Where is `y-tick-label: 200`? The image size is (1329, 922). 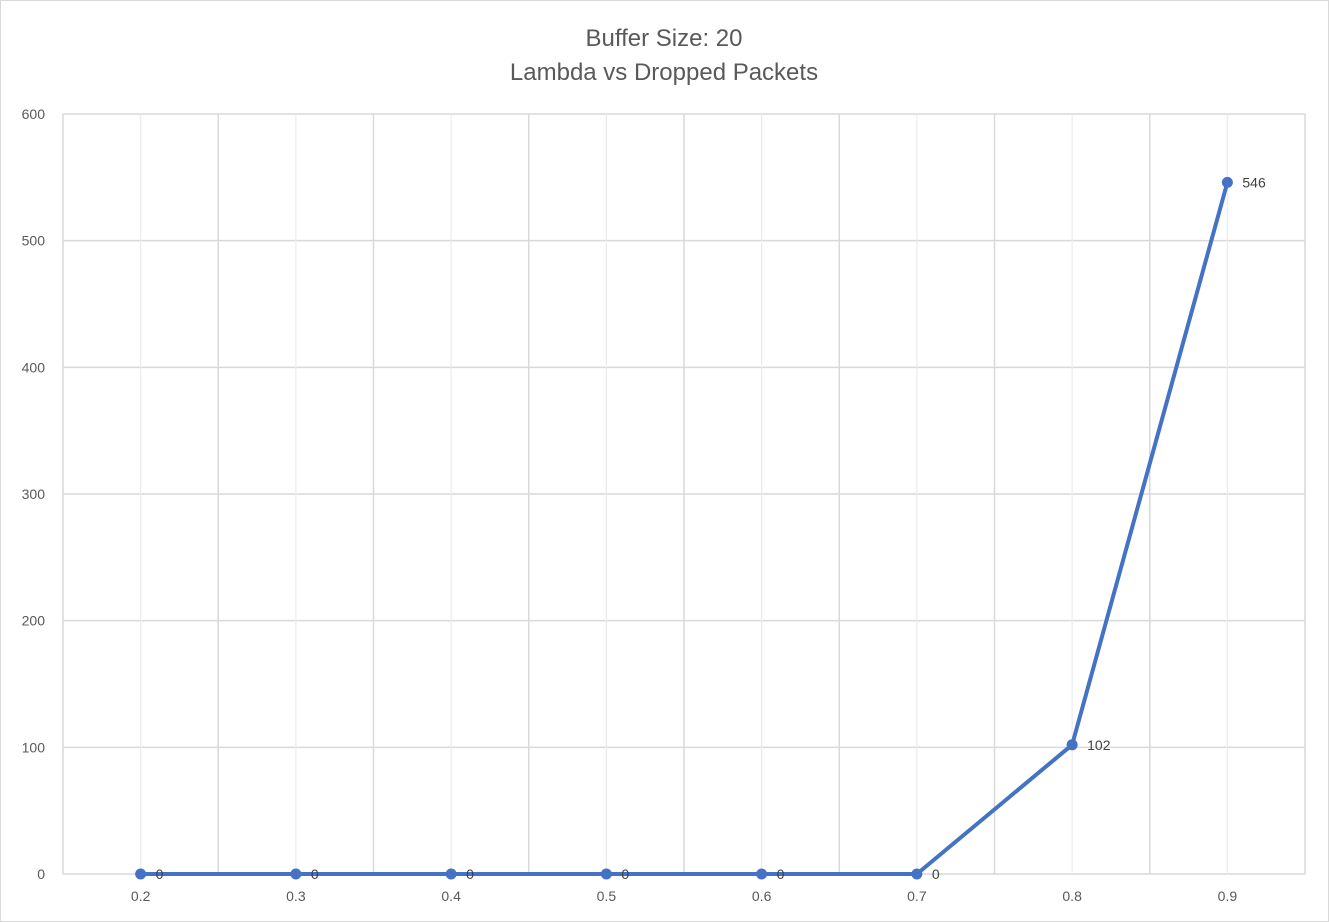
y-tick-label: 200 is located at coordinates (34, 621).